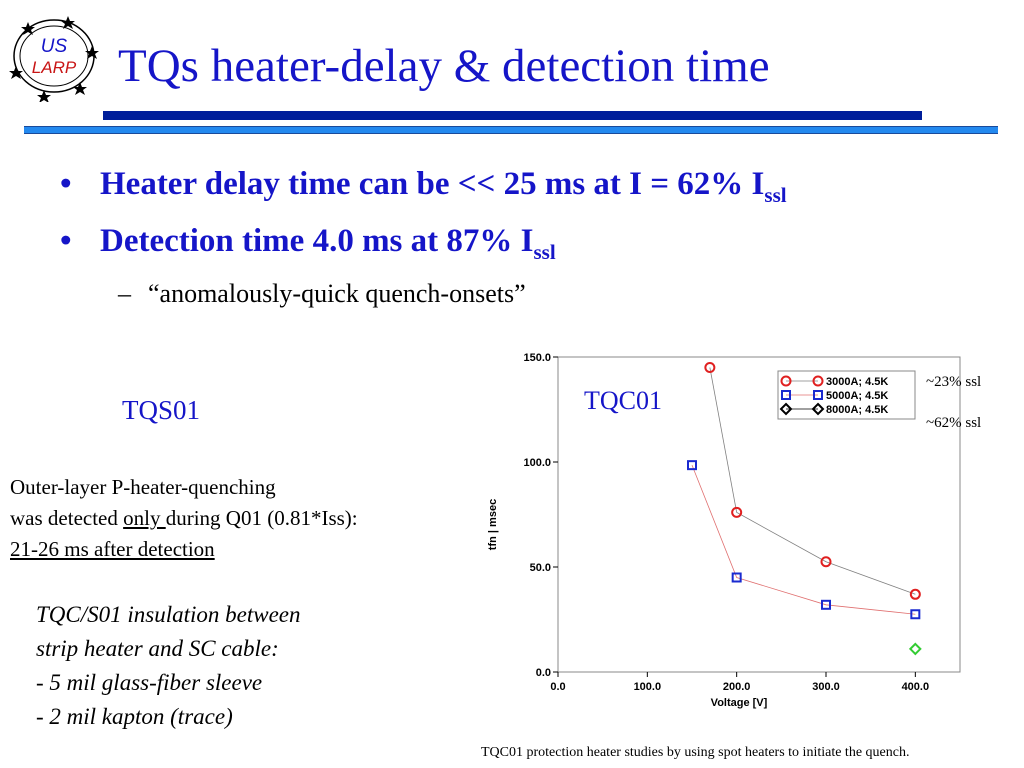  Describe the element at coordinates (954, 423) in the screenshot. I see `ssl-label-62: ~62% ssl` at that location.